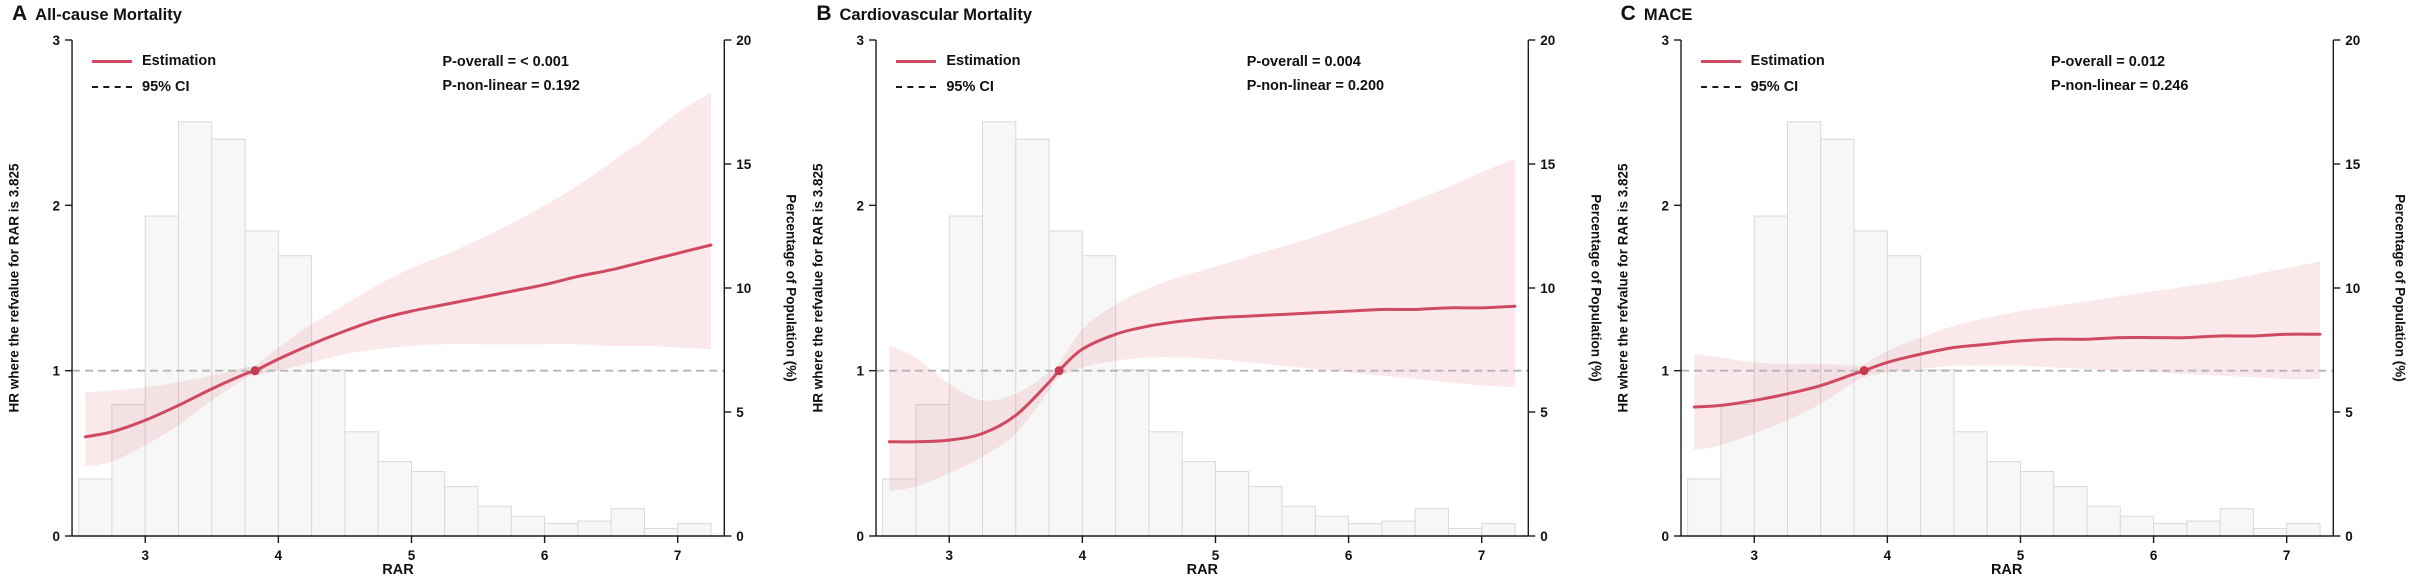 The image size is (2413, 582). What do you see at coordinates (1665, 371) in the screenshot?
I see `tick-label: 1` at bounding box center [1665, 371].